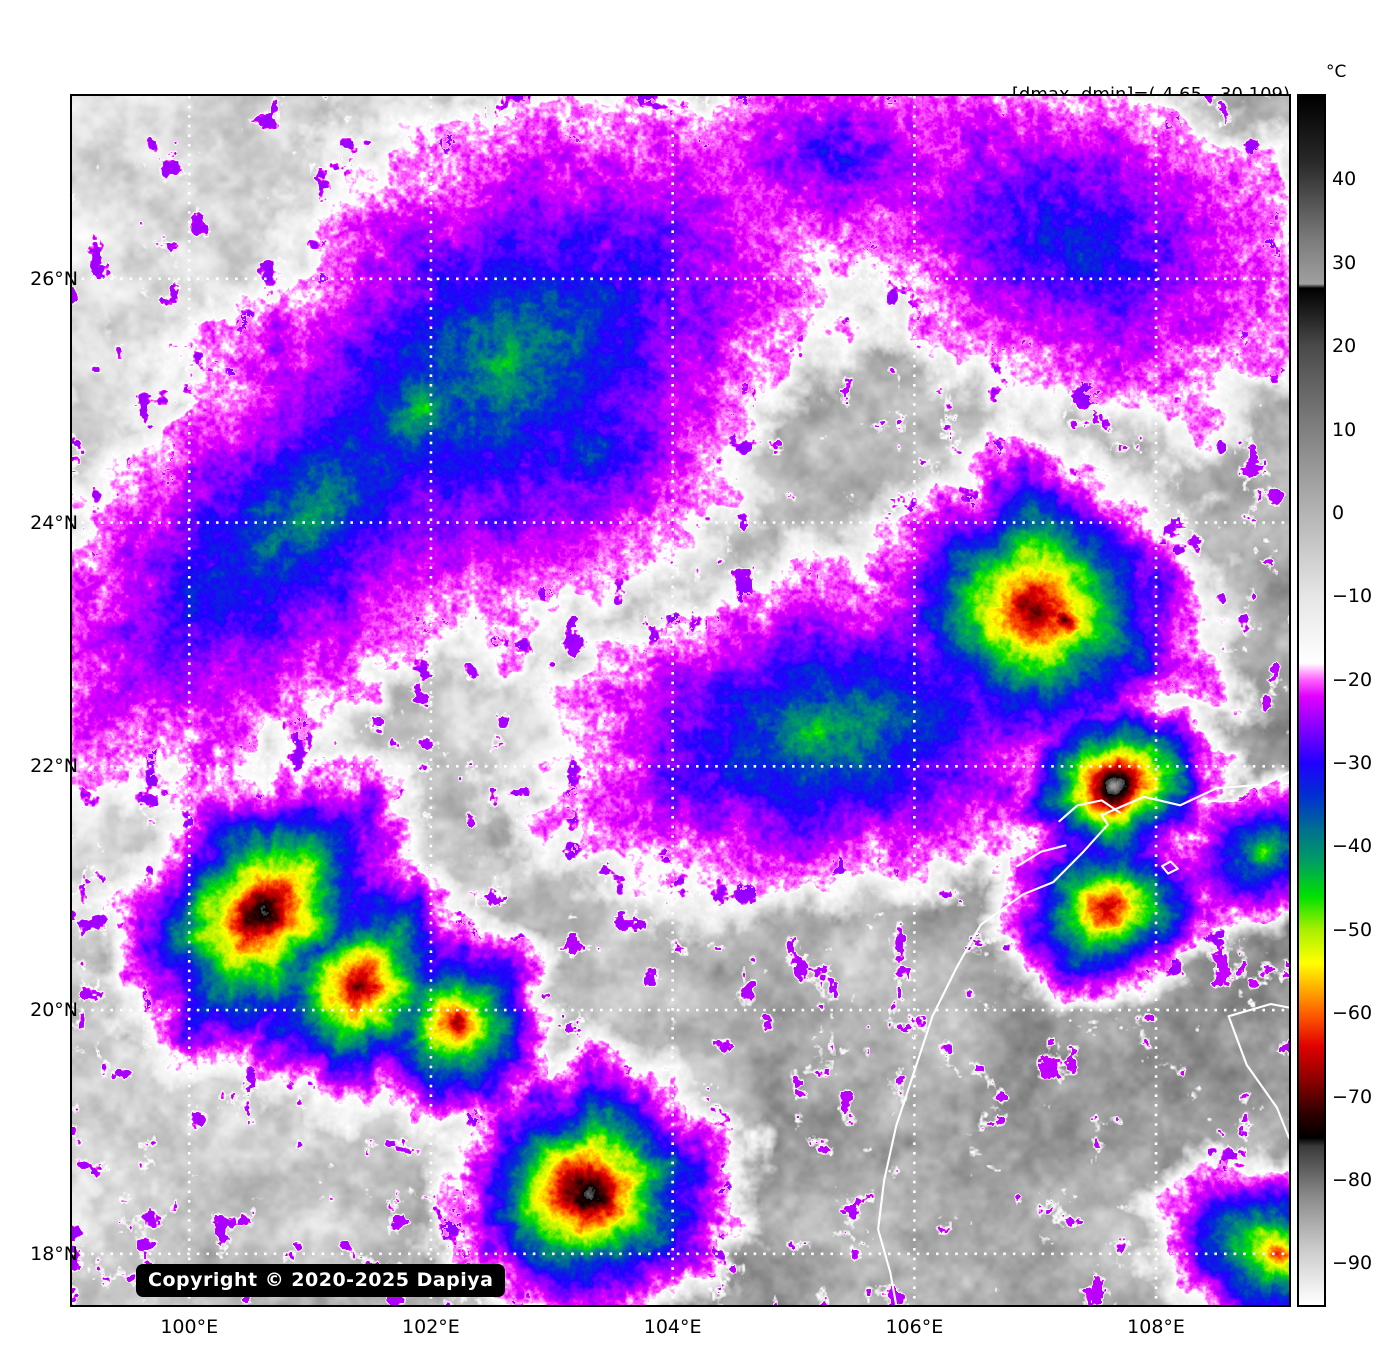 This screenshot has height=1359, width=1390. What do you see at coordinates (54, 1010) in the screenshot?
I see `latitude-tick-label: 20°N` at bounding box center [54, 1010].